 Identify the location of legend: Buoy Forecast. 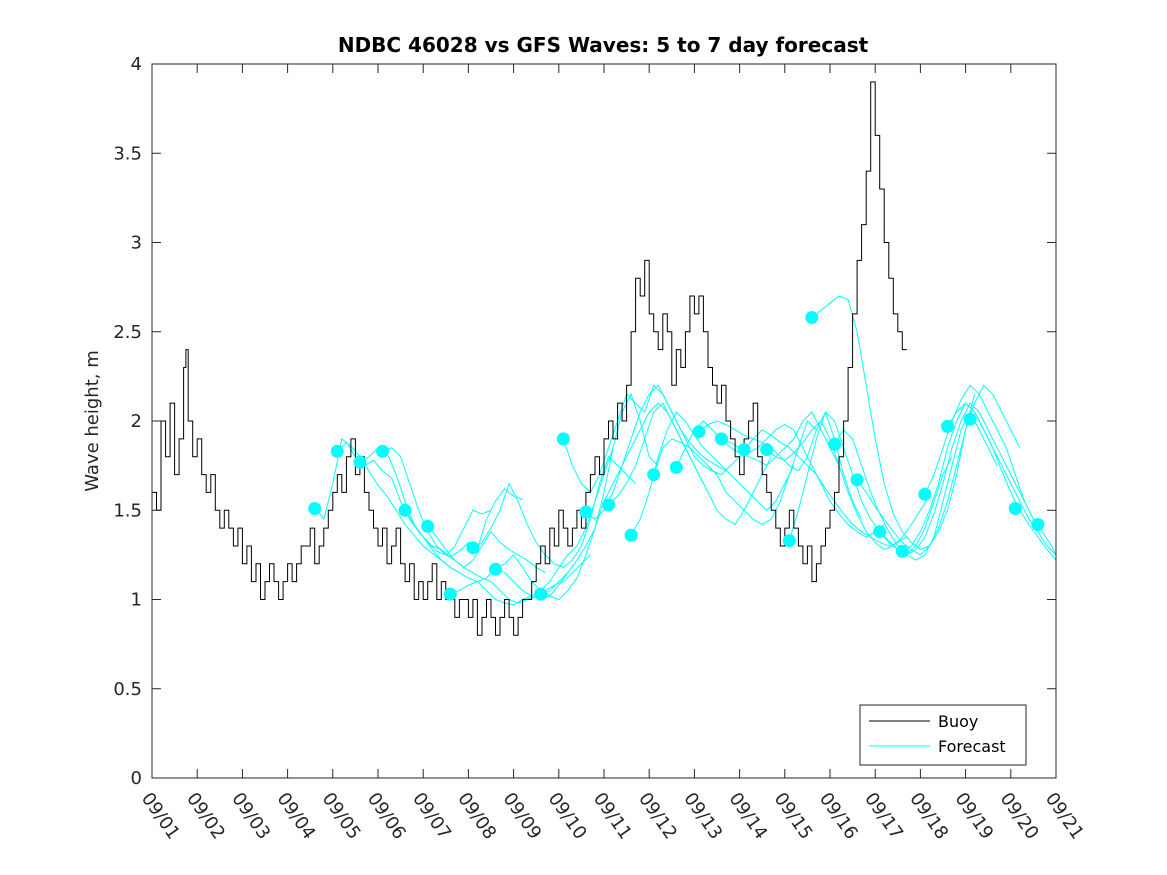
(943, 735).